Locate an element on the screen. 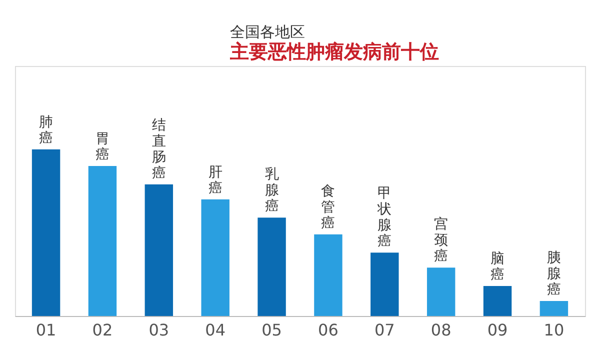  annotation: 脑癌 is located at coordinates (497, 267).